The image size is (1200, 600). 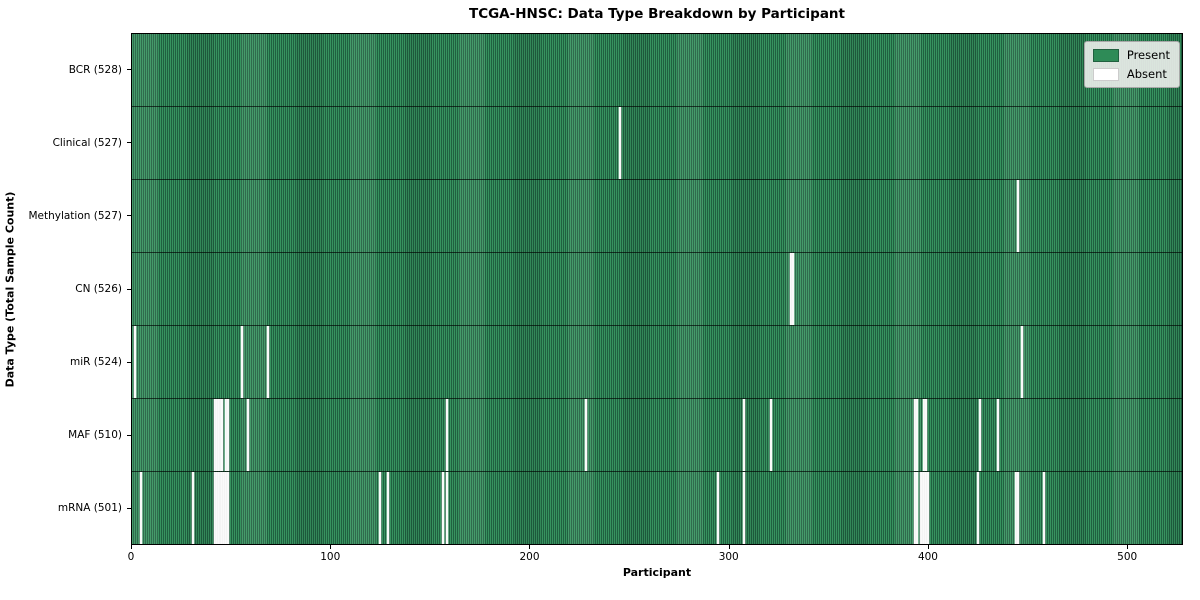 What do you see at coordinates (1146, 74) in the screenshot?
I see `legend-absent-label: Absent` at bounding box center [1146, 74].